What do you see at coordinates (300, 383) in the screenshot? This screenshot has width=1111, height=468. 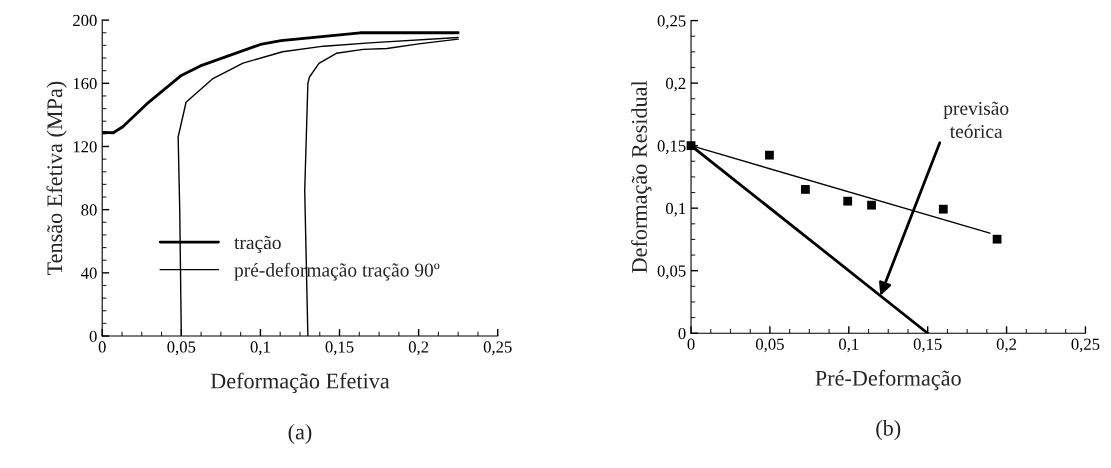 I see `x-axis-title: Deformação Efetiva` at bounding box center [300, 383].